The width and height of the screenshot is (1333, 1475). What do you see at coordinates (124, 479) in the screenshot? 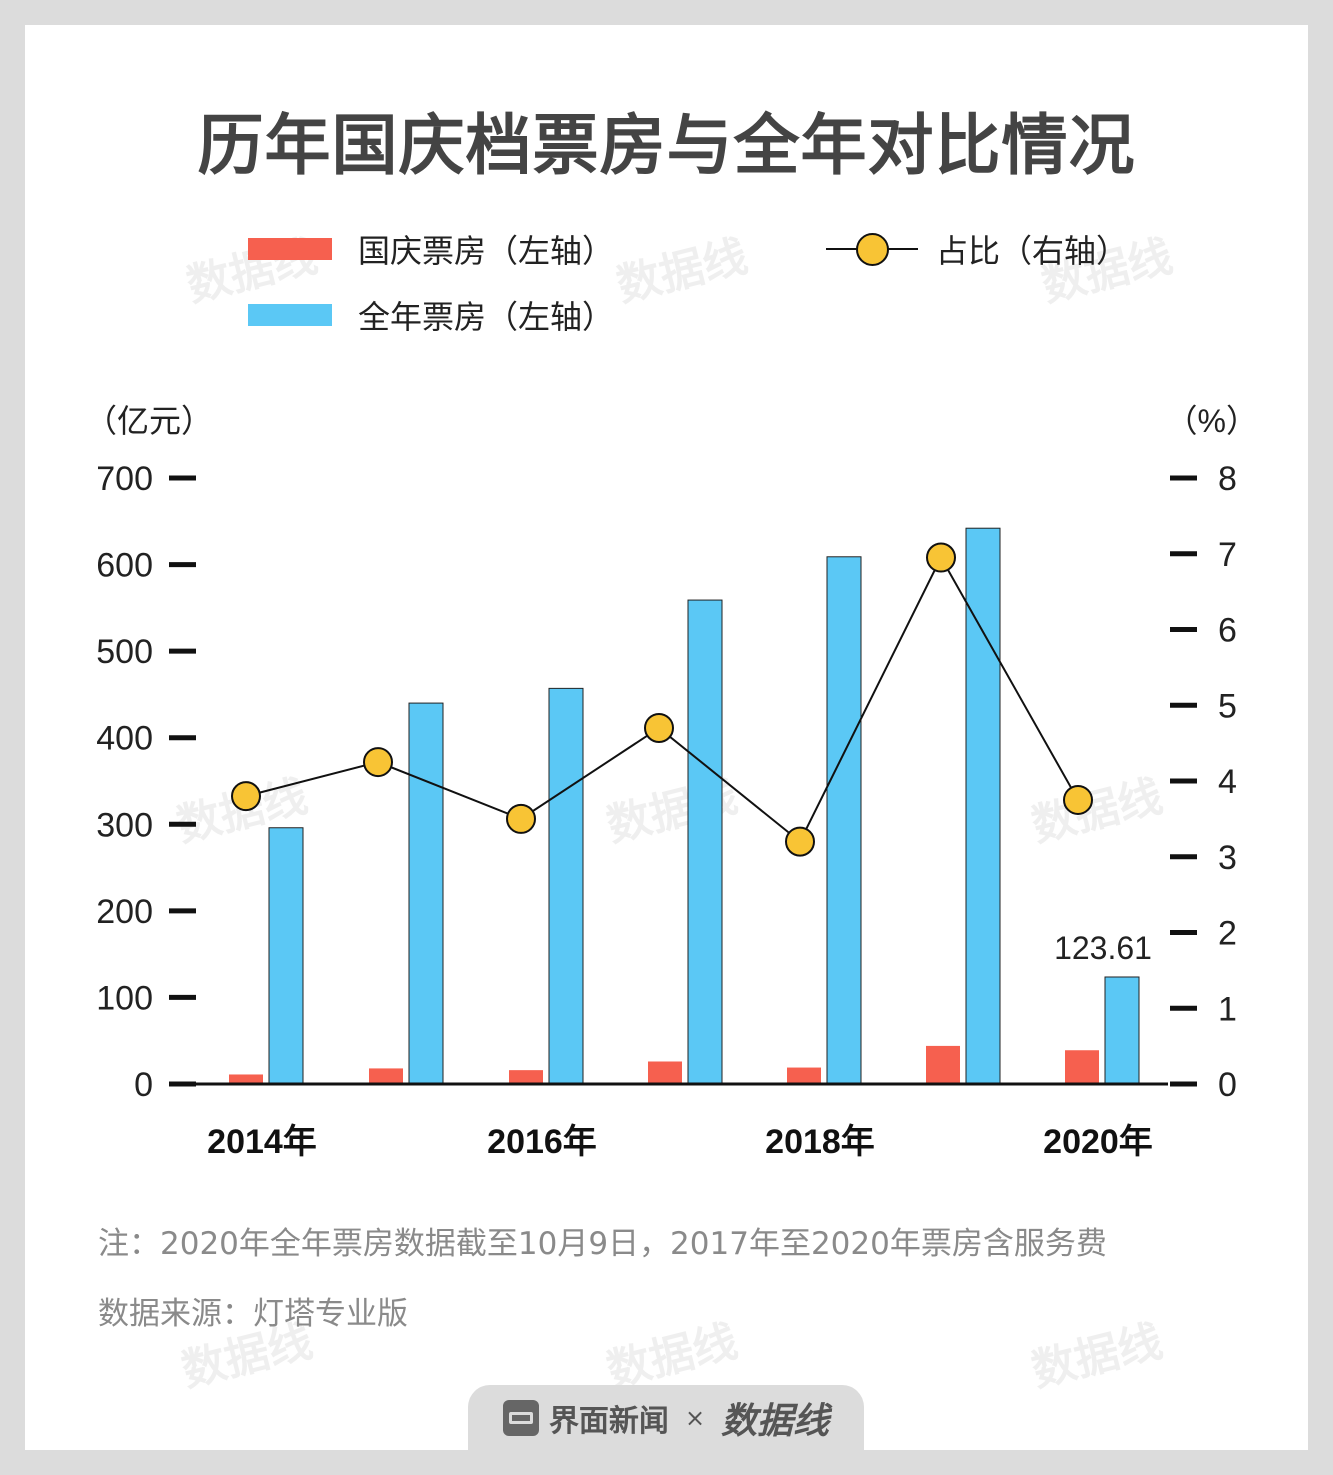
I see `y-tick-left-label: 700` at bounding box center [124, 479].